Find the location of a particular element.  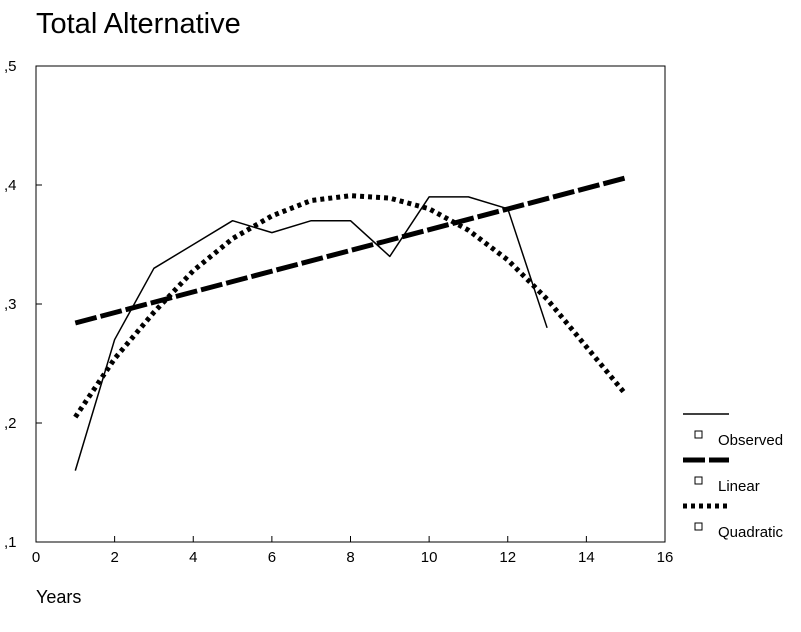

x-tick-label: 0 is located at coordinates (36, 557).